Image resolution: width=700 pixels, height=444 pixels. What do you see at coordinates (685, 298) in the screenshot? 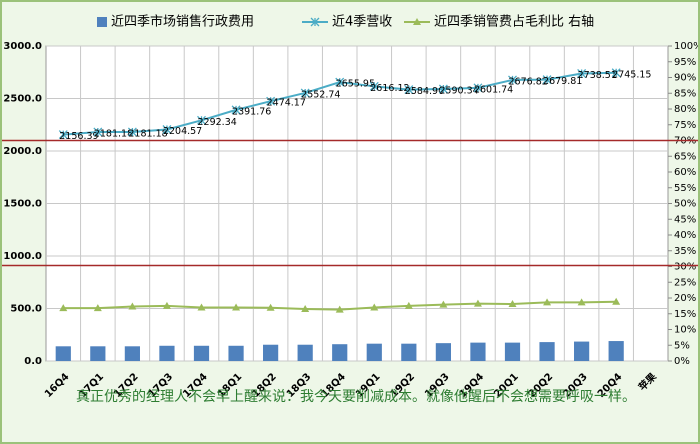
I see `y2-tick-label: 20%` at bounding box center [685, 298].